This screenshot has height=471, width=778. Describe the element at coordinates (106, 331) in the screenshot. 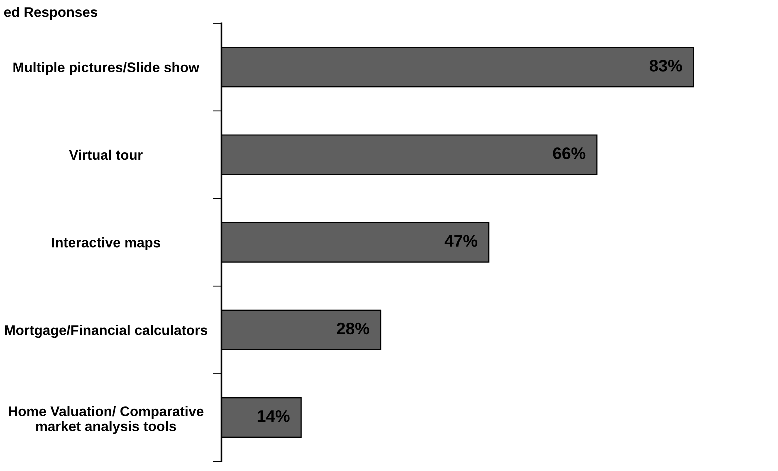

I see `y-tick-label: Mortgage/Financial calculators` at that location.